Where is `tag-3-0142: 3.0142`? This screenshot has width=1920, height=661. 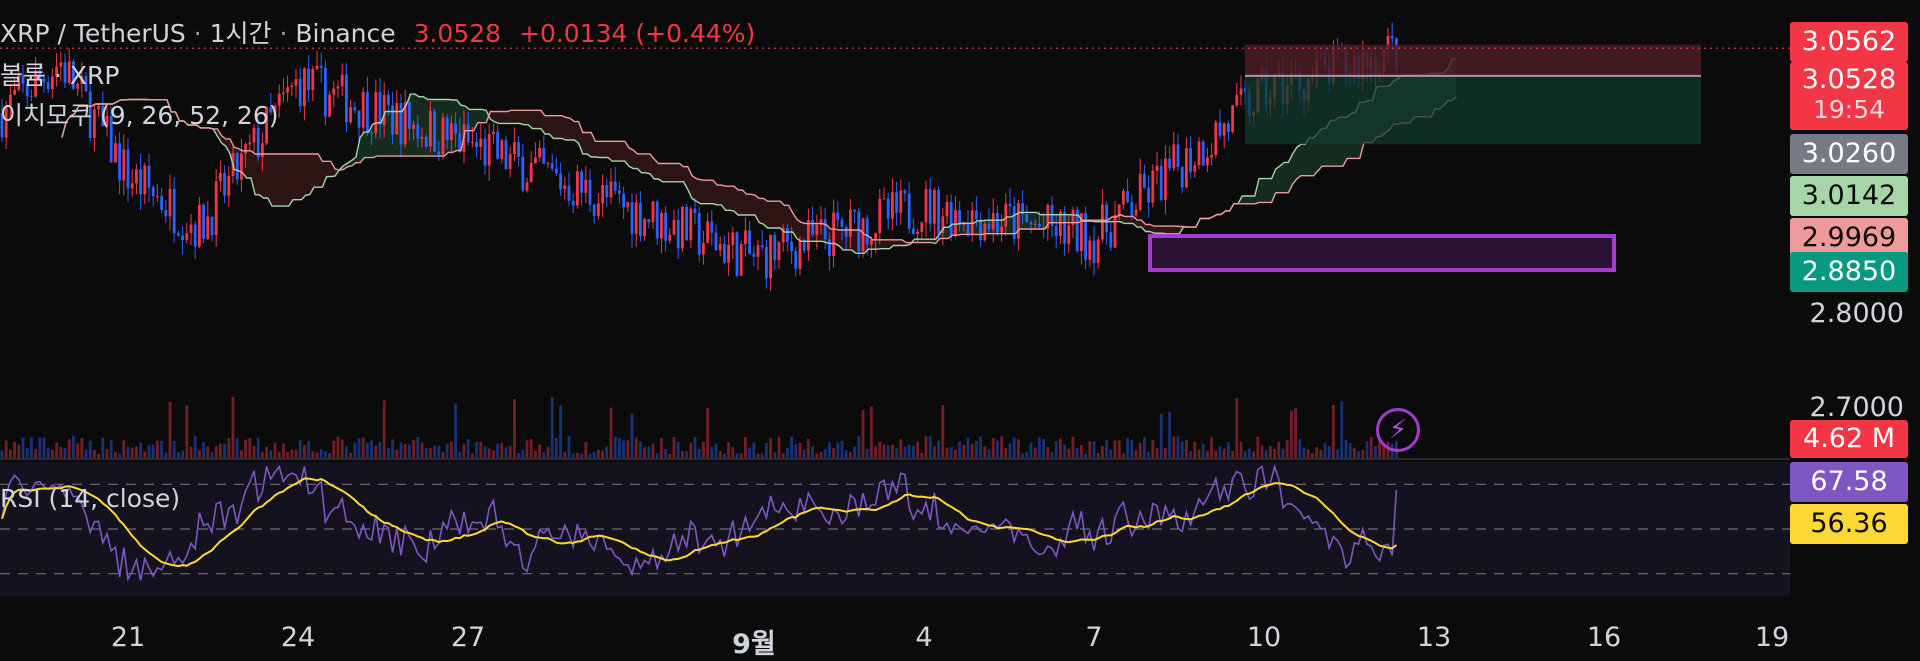
tag-3-0142: 3.0142 is located at coordinates (1849, 196).